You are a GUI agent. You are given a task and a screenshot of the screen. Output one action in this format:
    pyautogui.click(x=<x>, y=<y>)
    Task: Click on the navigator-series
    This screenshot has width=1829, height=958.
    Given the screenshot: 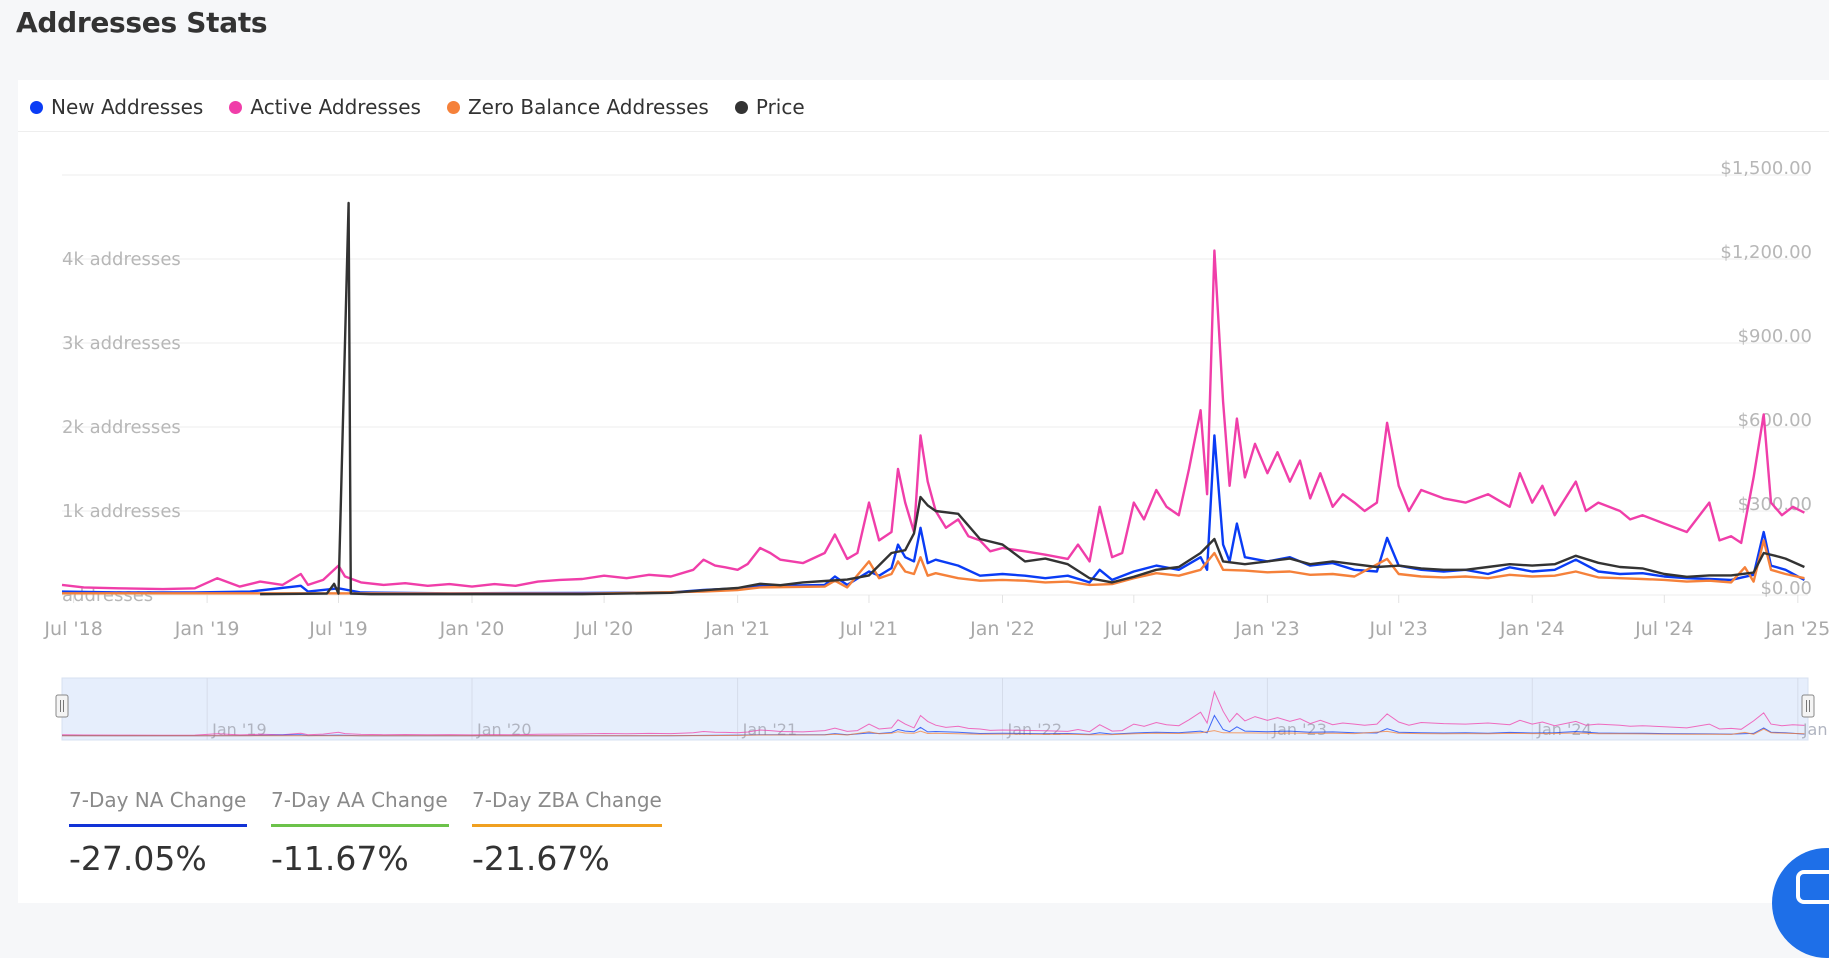 What is the action you would take?
    pyautogui.click(x=933, y=713)
    